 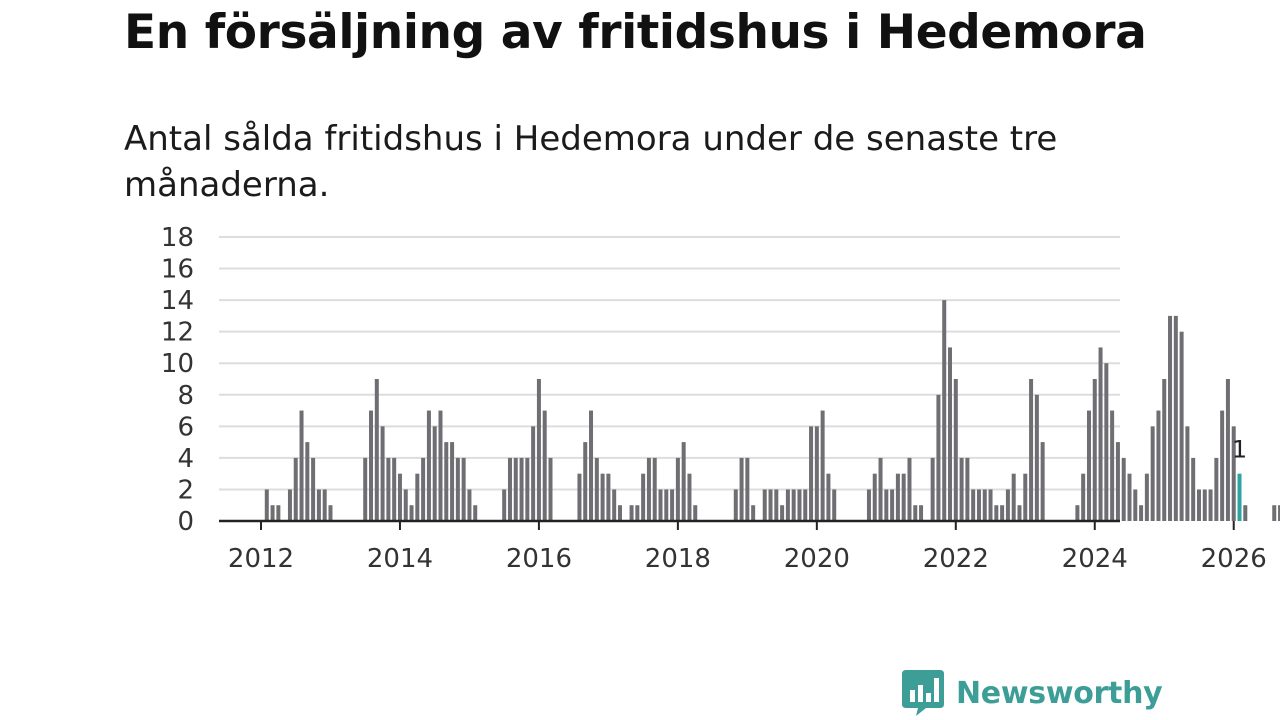 I want to click on x-tick-label: 2022, so click(x=956, y=559).